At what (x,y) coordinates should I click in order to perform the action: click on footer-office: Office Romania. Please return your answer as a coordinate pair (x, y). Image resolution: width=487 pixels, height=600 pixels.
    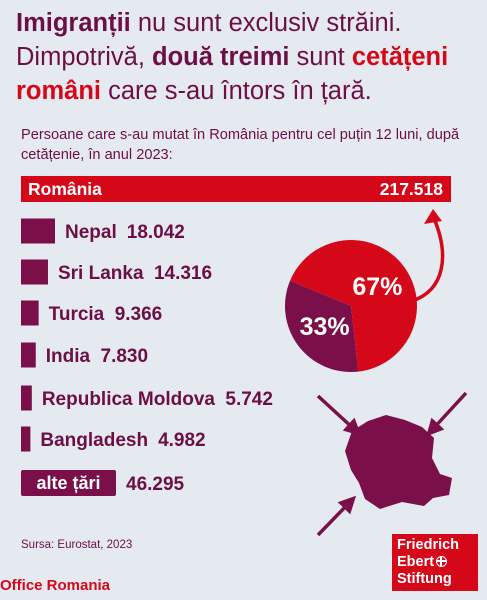
    Looking at the image, I should click on (55, 585).